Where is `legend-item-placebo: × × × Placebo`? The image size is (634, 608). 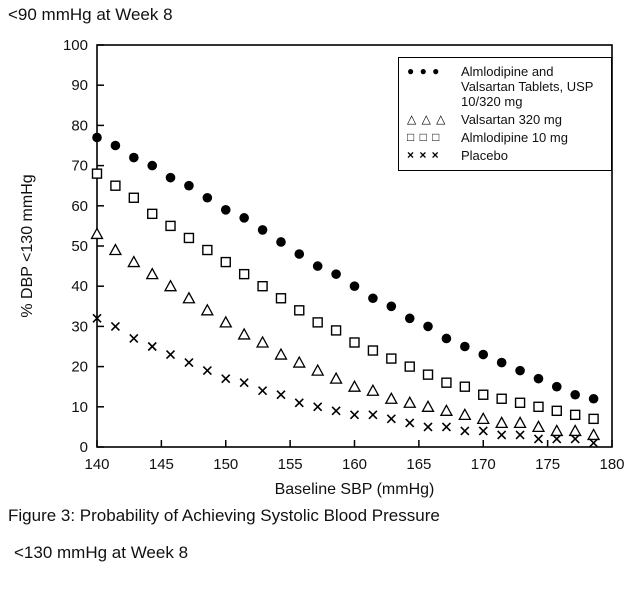 legend-item-placebo: × × × Placebo is located at coordinates (506, 155).